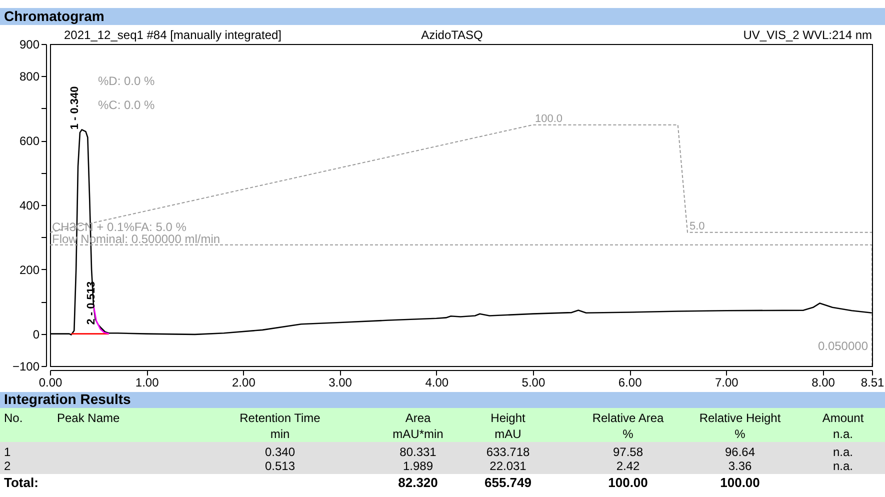  What do you see at coordinates (21, 482) in the screenshot?
I see `text: Total:` at bounding box center [21, 482].